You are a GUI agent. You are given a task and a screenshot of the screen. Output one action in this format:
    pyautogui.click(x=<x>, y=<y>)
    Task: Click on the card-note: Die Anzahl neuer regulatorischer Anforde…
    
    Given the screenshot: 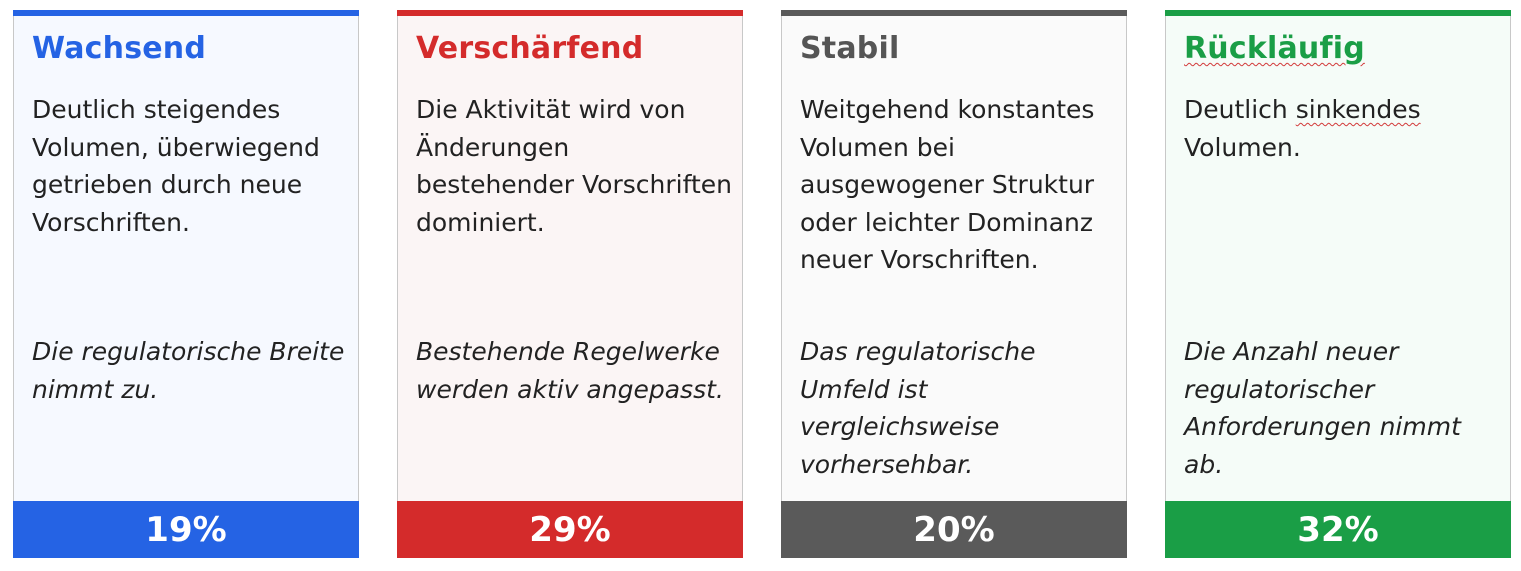 What is the action you would take?
    pyautogui.click(x=1322, y=408)
    